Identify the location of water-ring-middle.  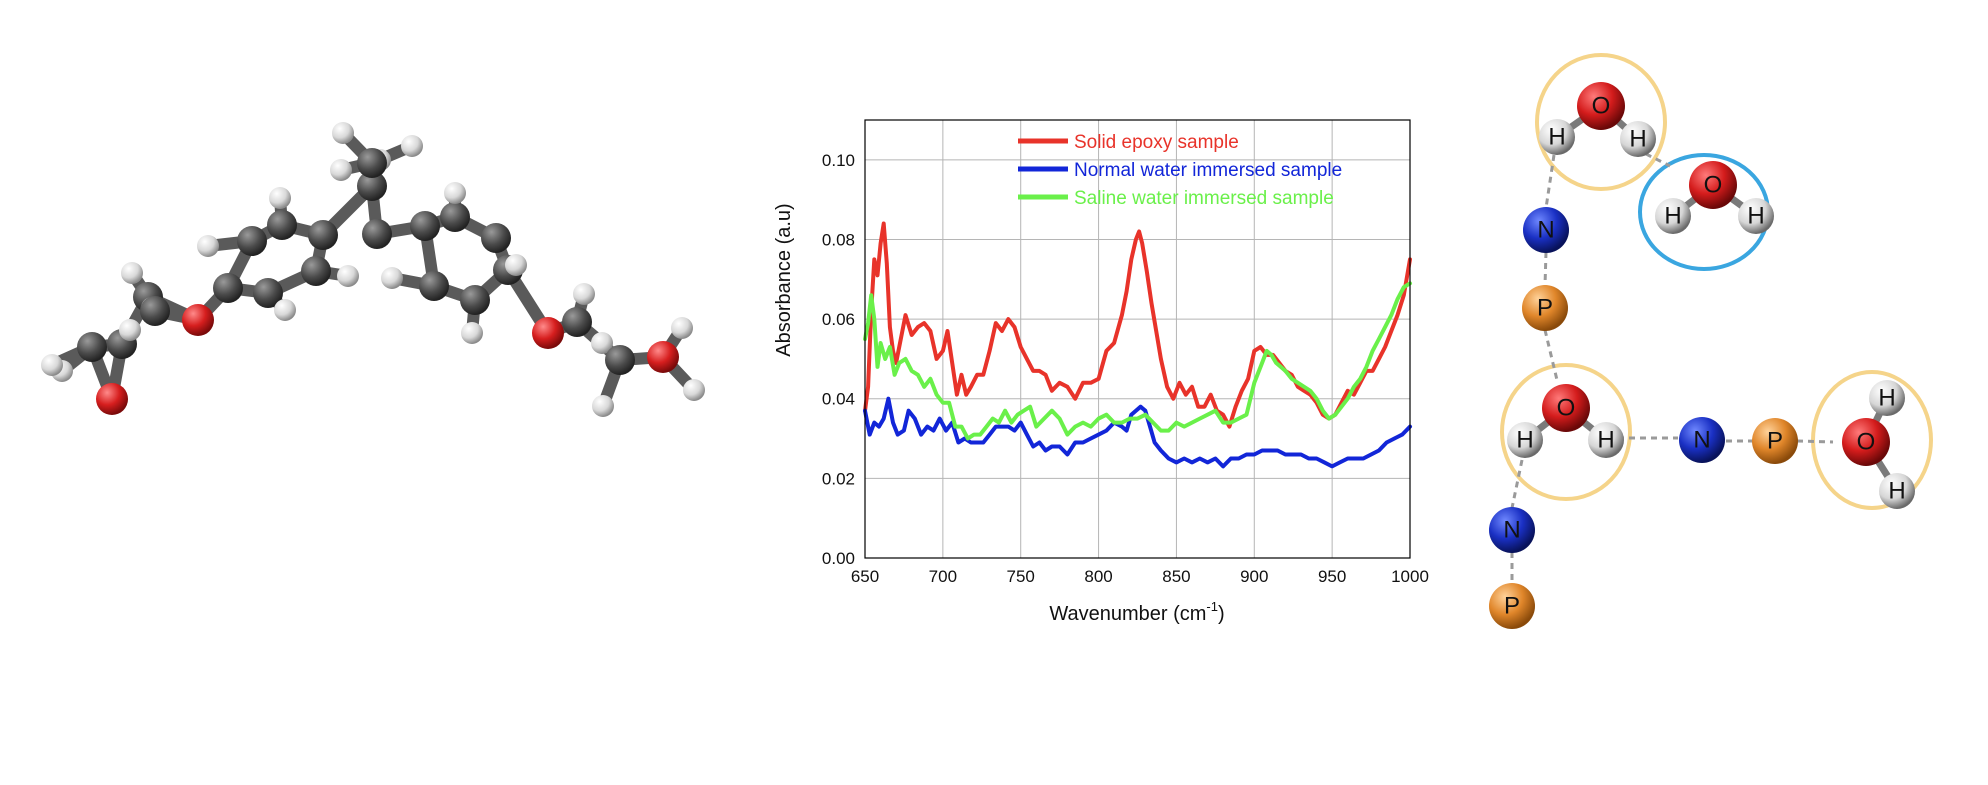
(1566, 432).